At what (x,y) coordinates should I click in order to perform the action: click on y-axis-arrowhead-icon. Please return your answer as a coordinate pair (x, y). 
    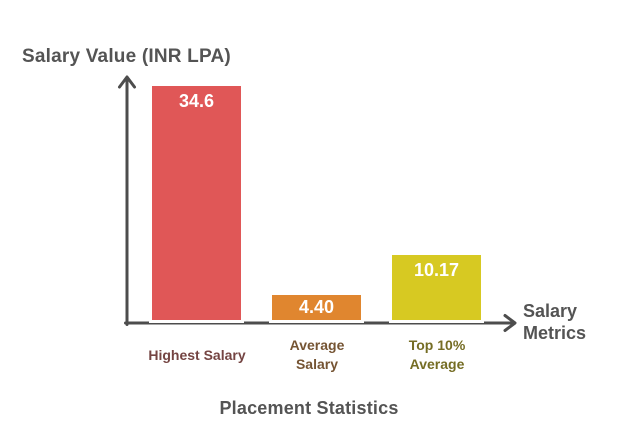
    Looking at the image, I should click on (127, 82).